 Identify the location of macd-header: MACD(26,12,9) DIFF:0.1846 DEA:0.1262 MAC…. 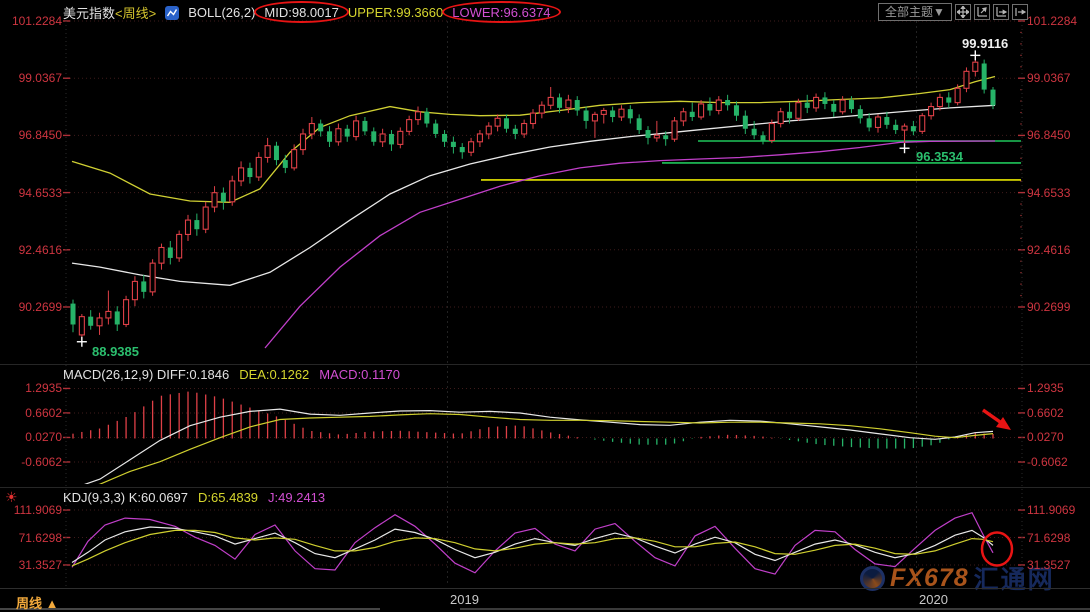
(231, 374).